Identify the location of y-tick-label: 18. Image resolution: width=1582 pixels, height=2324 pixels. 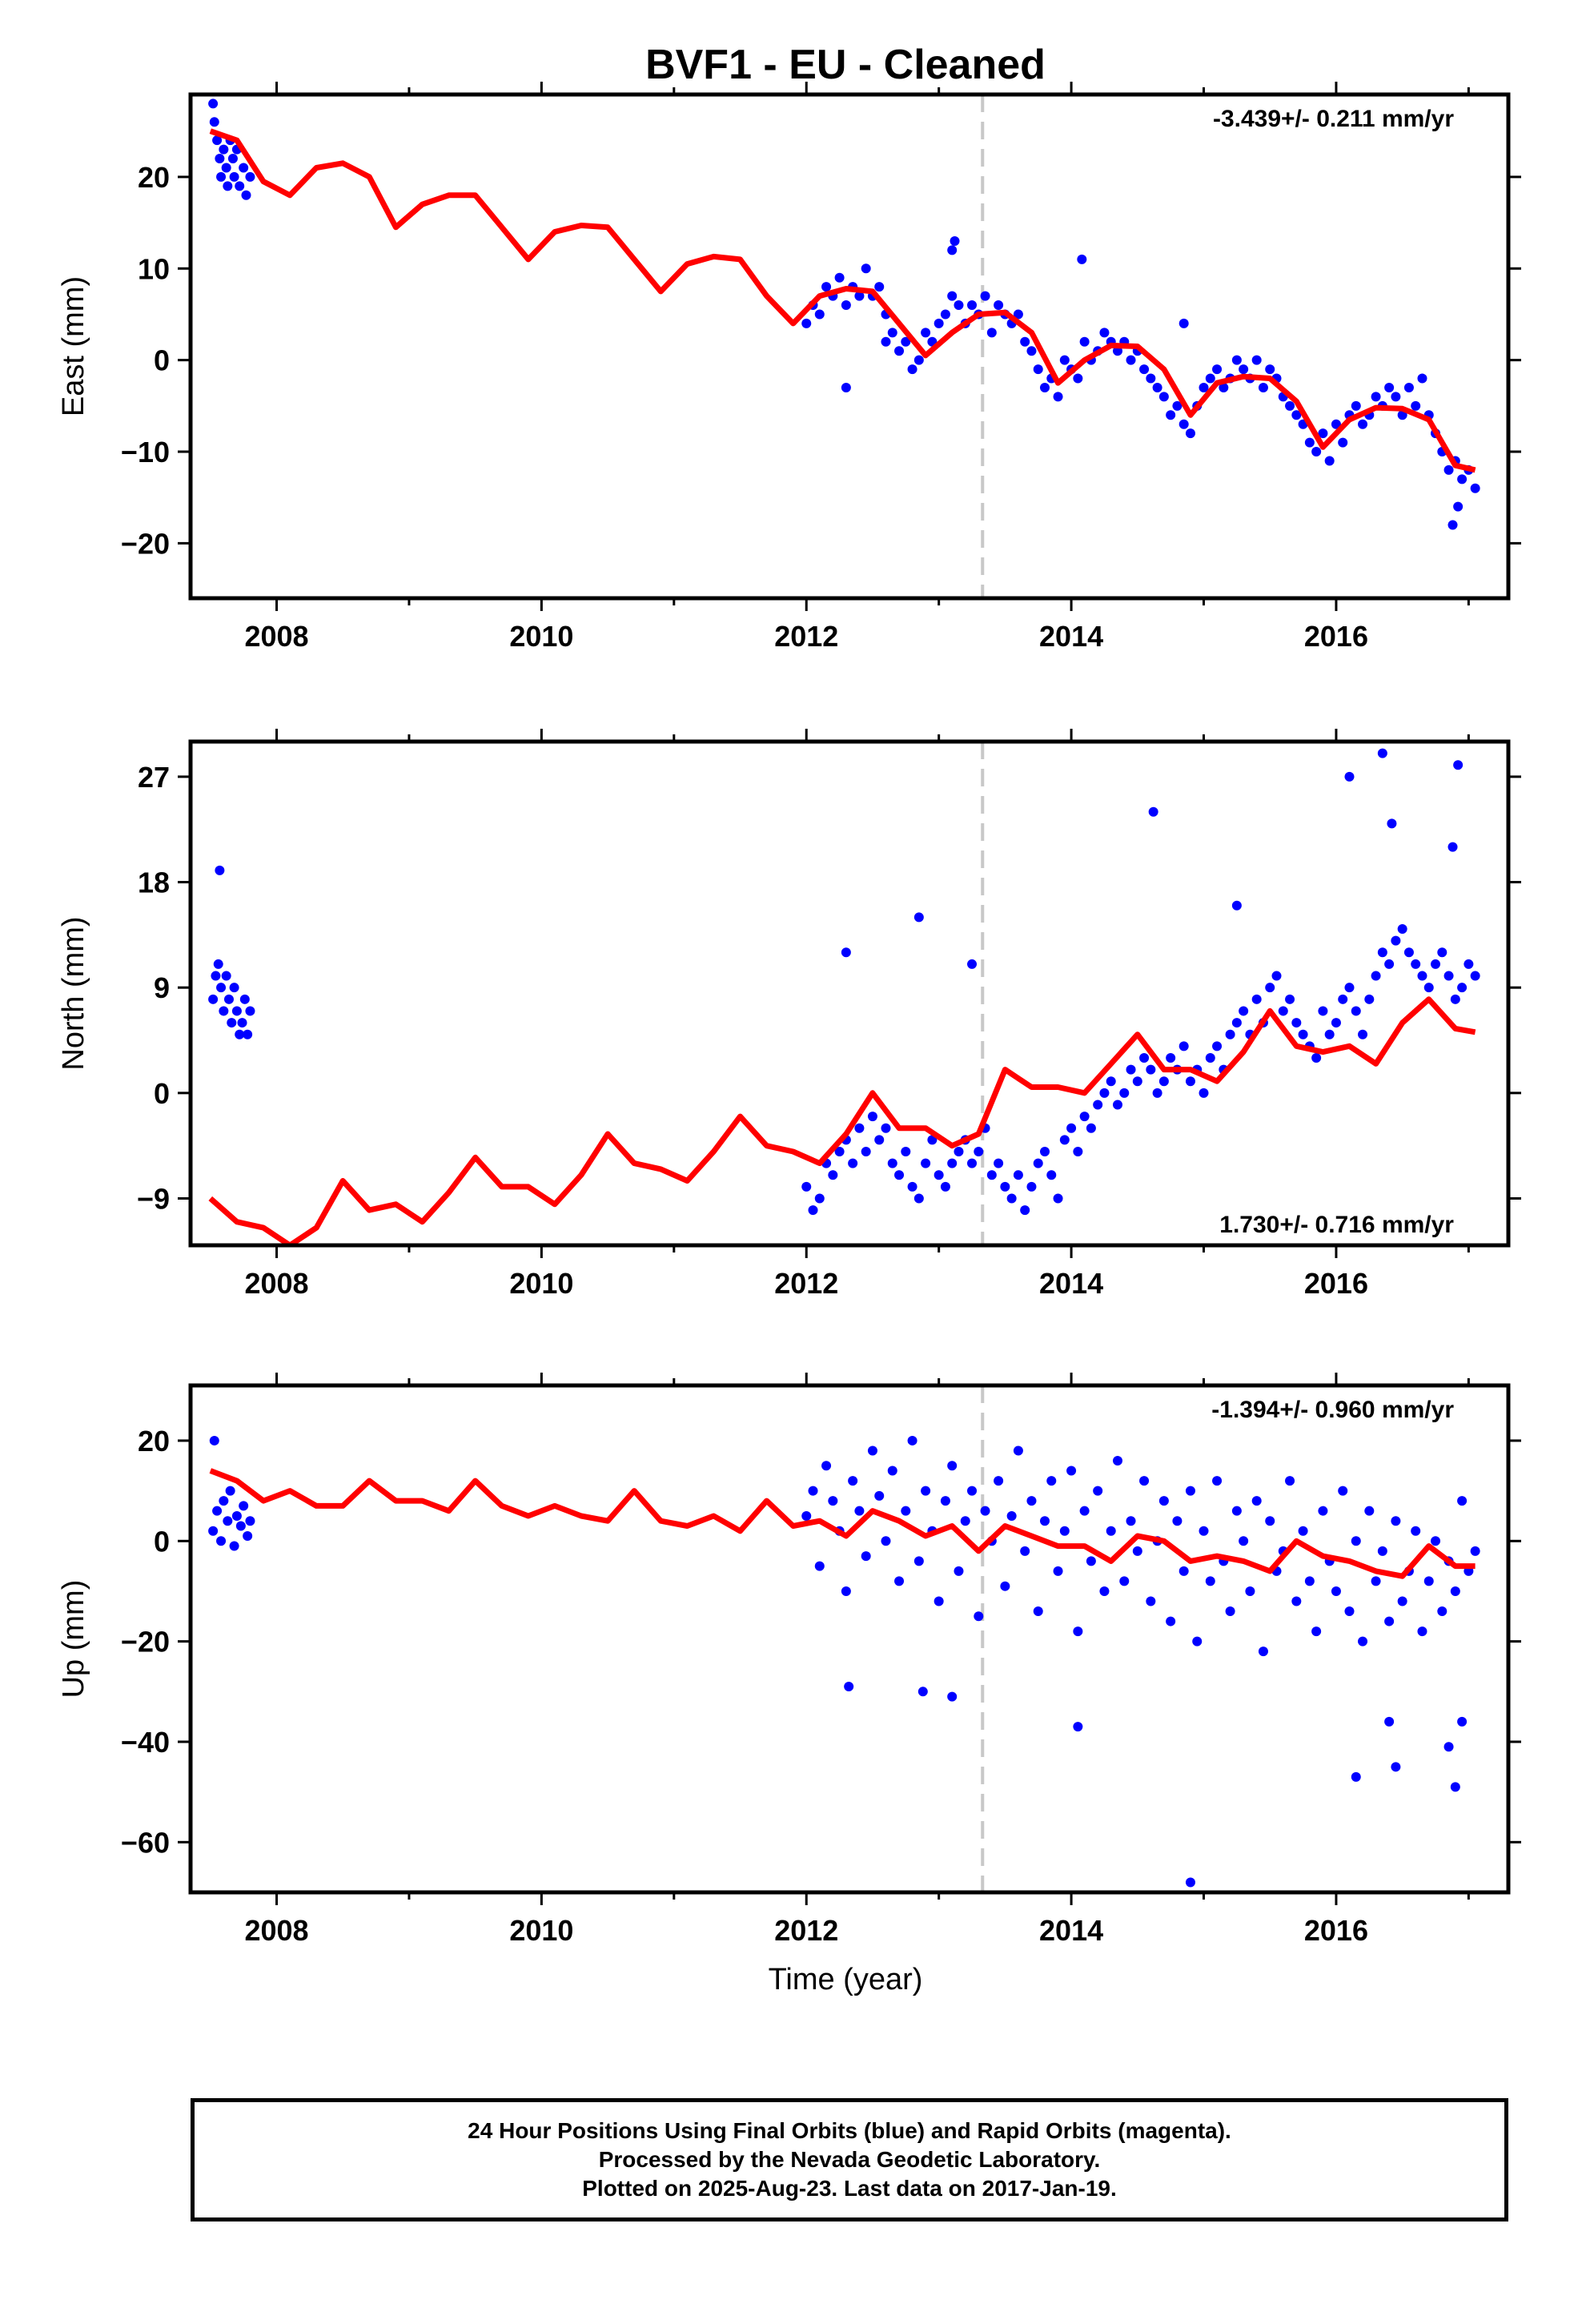
(154, 882).